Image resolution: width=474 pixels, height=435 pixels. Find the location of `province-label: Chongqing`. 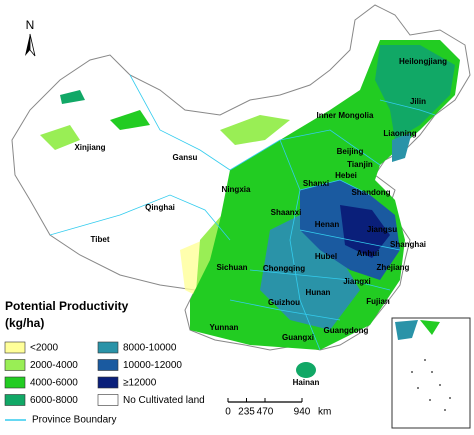

province-label: Chongqing is located at coordinates (284, 268).